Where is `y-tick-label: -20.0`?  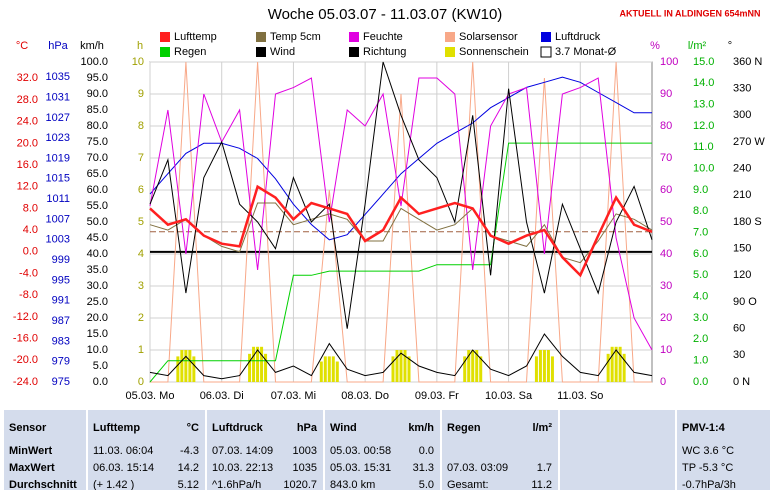
y-tick-label: -20.0 is located at coordinates (25, 360).